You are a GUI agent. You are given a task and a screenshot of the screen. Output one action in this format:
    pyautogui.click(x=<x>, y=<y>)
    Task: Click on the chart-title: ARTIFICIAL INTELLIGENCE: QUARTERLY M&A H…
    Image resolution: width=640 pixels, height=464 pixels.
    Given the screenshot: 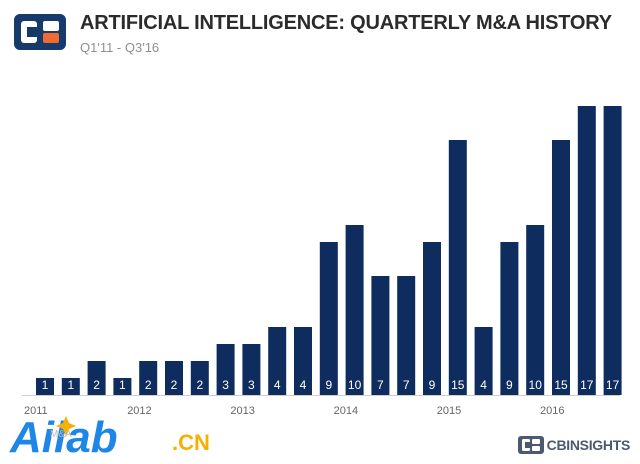 What is the action you would take?
    pyautogui.click(x=346, y=23)
    